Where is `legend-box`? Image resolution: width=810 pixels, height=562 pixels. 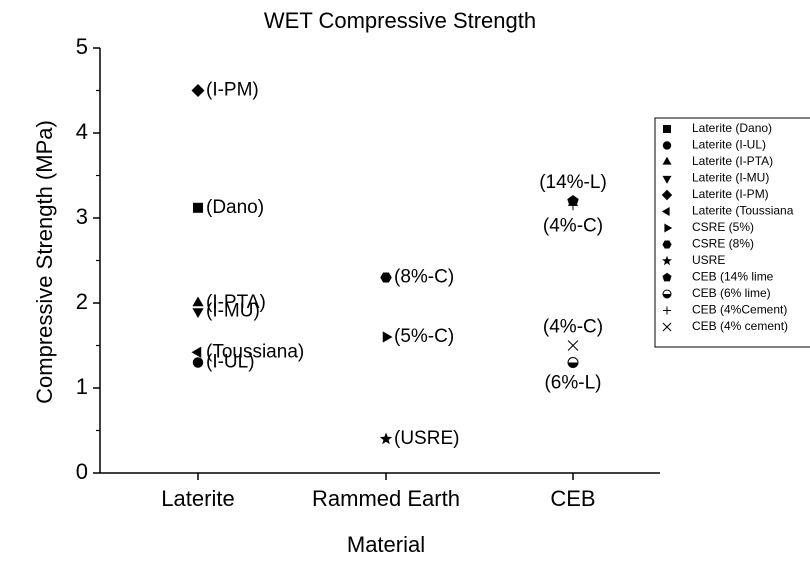
legend-box is located at coordinates (732, 232).